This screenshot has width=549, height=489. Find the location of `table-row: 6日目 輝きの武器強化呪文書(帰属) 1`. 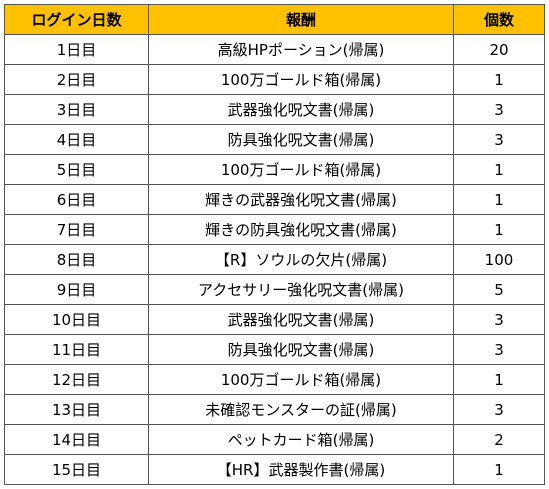

table-row: 6日目 輝きの武器強化呪文書(帰属) 1 is located at coordinates (274, 199).